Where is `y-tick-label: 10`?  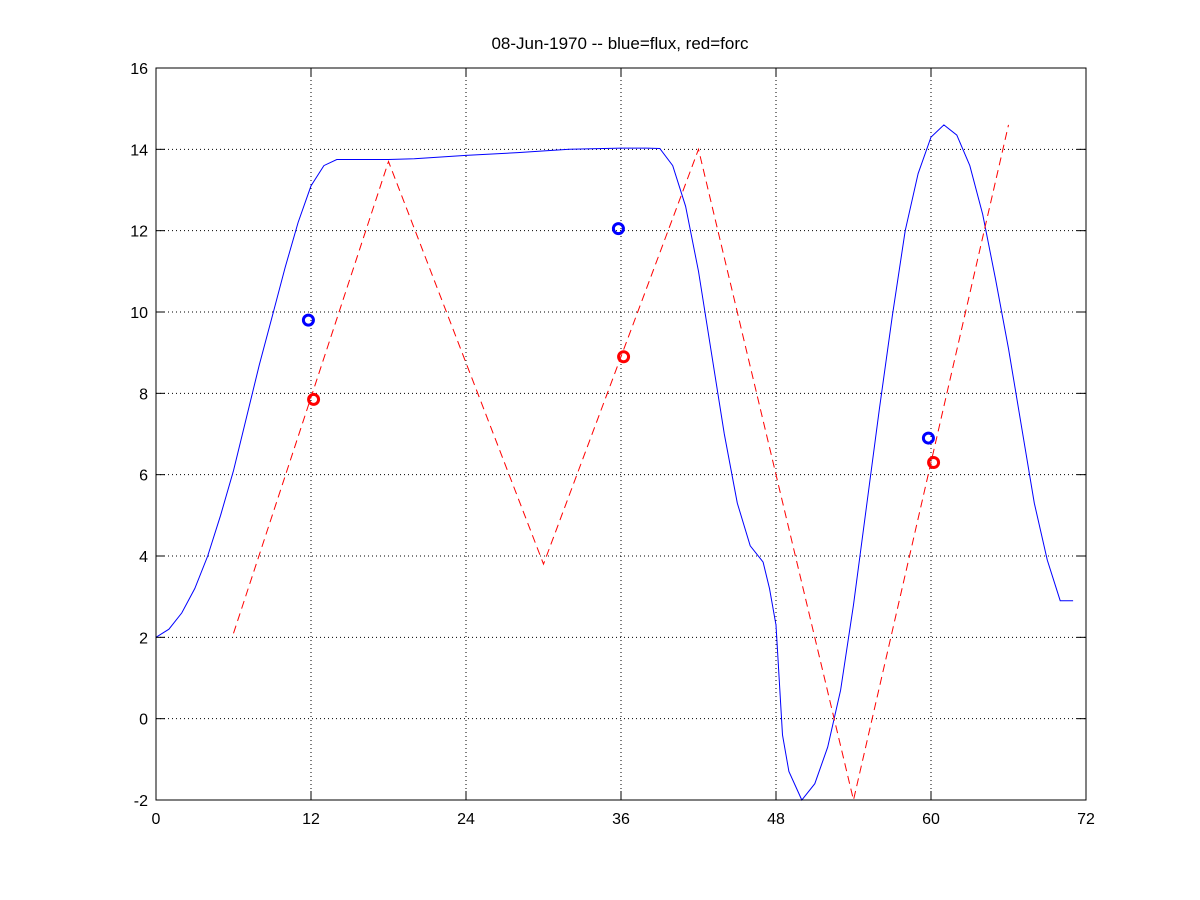 y-tick-label: 10 is located at coordinates (139, 313).